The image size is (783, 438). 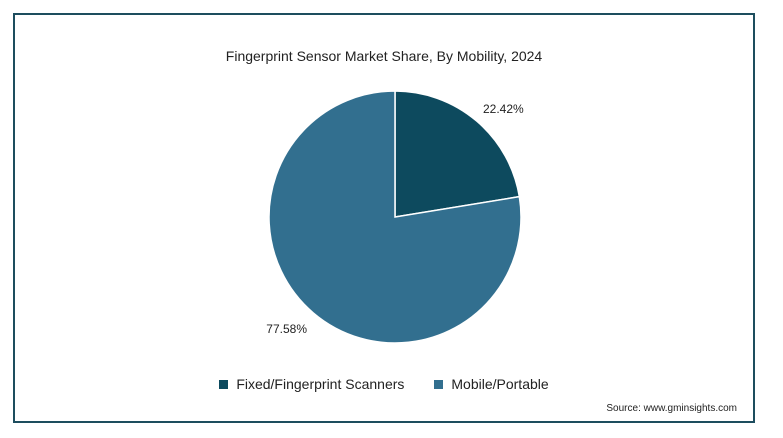 What do you see at coordinates (500, 384) in the screenshot?
I see `legend-label-mobile: Mobile/Portable` at bounding box center [500, 384].